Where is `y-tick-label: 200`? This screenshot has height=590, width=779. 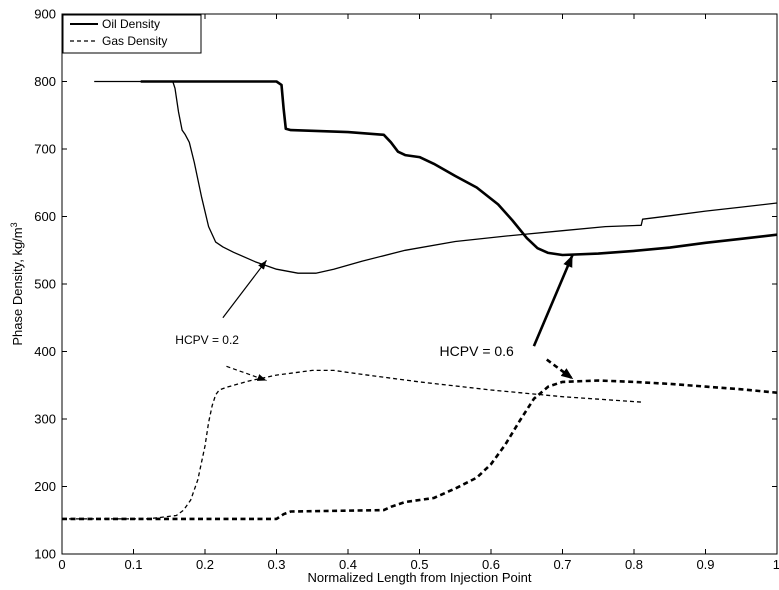 y-tick-label: 200 is located at coordinates (45, 486).